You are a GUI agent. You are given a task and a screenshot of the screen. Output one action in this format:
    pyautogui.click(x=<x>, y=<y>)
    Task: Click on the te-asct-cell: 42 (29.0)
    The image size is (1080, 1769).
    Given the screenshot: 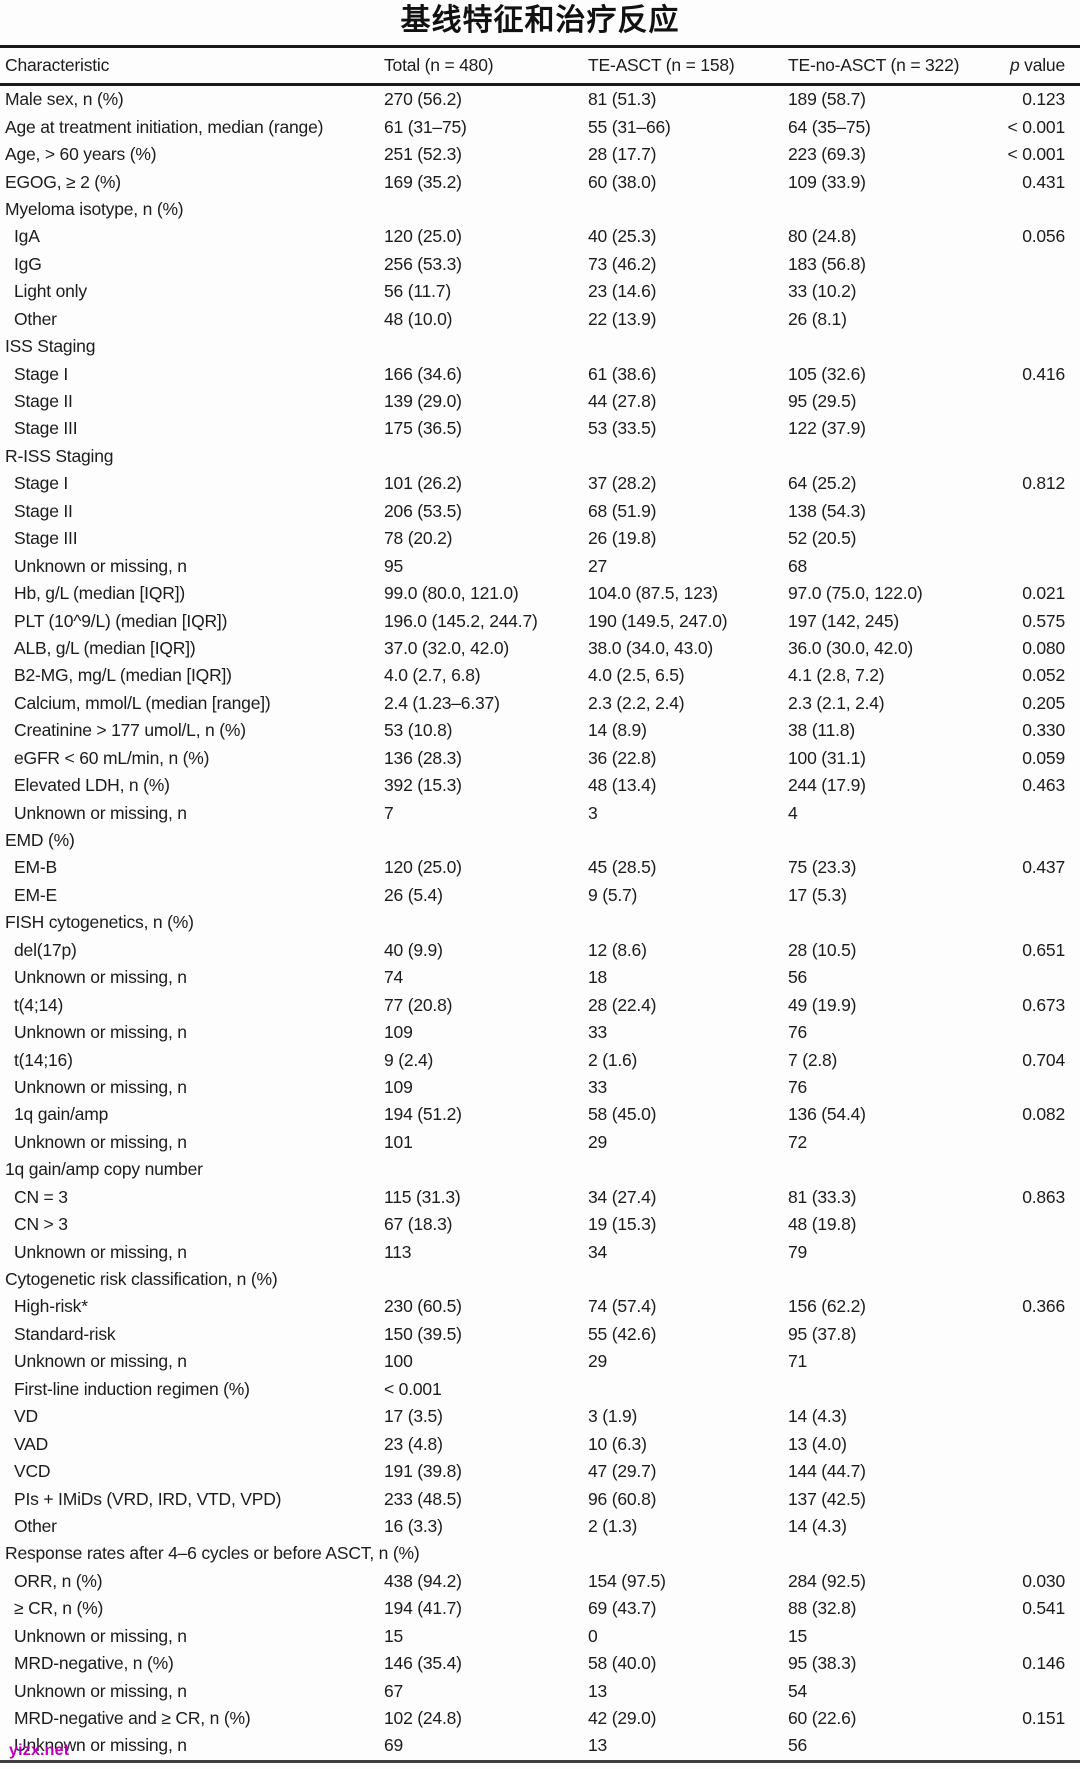 What is the action you would take?
    pyautogui.click(x=622, y=1718)
    